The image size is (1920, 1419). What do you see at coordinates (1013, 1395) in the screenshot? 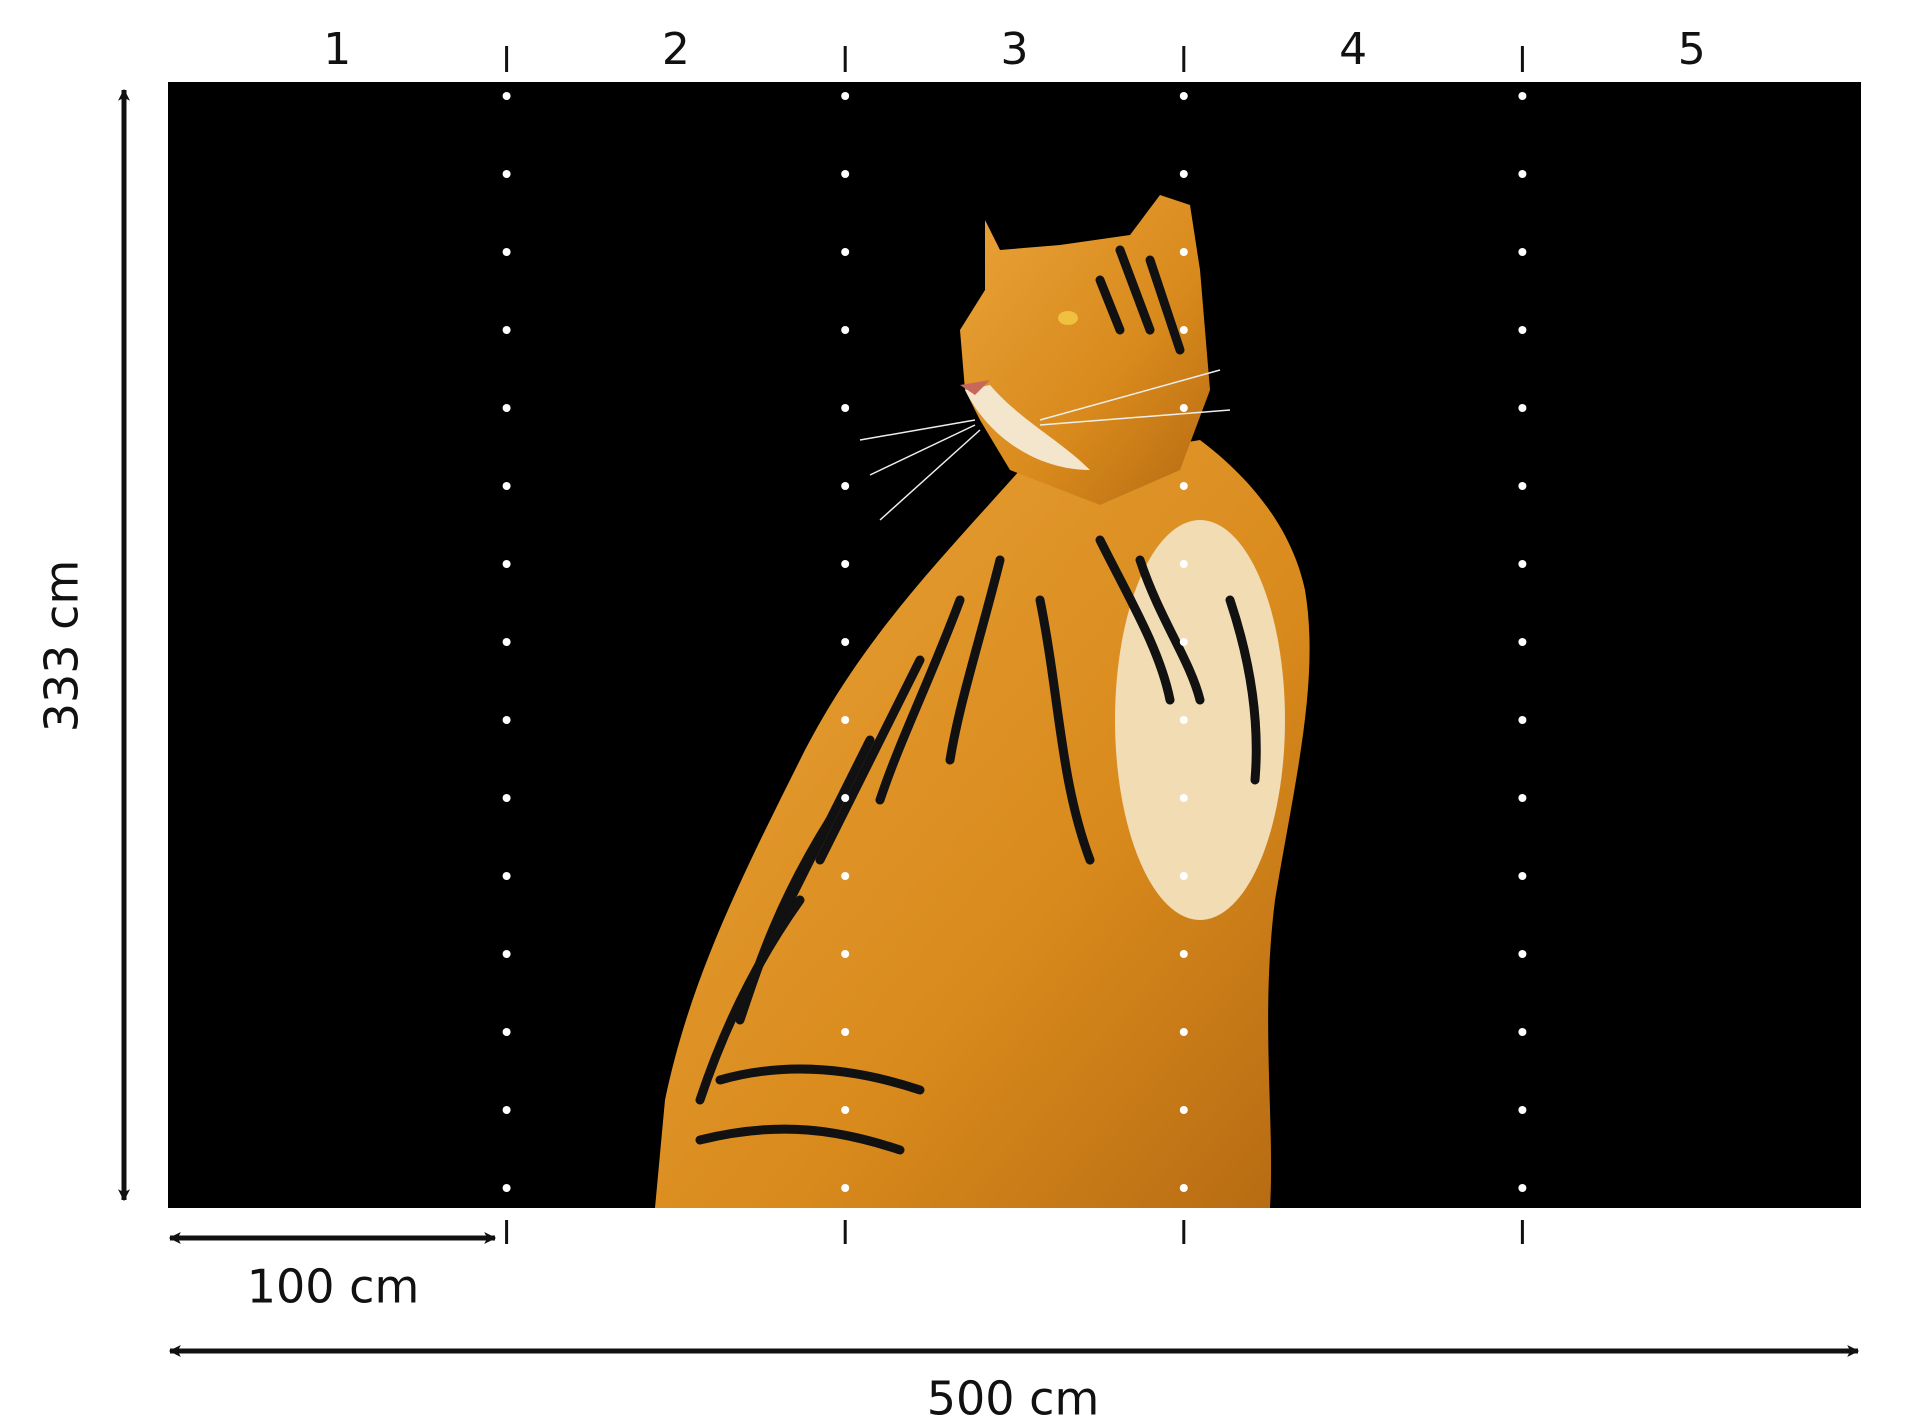
I see `total-width-label: 500 cm` at bounding box center [1013, 1395].